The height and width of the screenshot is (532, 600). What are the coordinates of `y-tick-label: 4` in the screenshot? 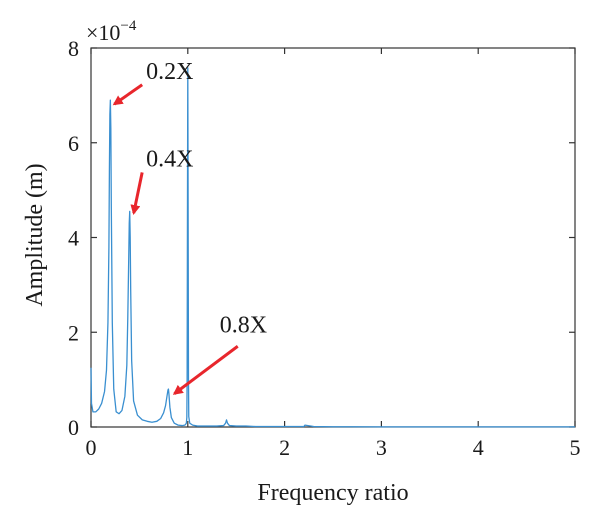 It's located at (73, 238).